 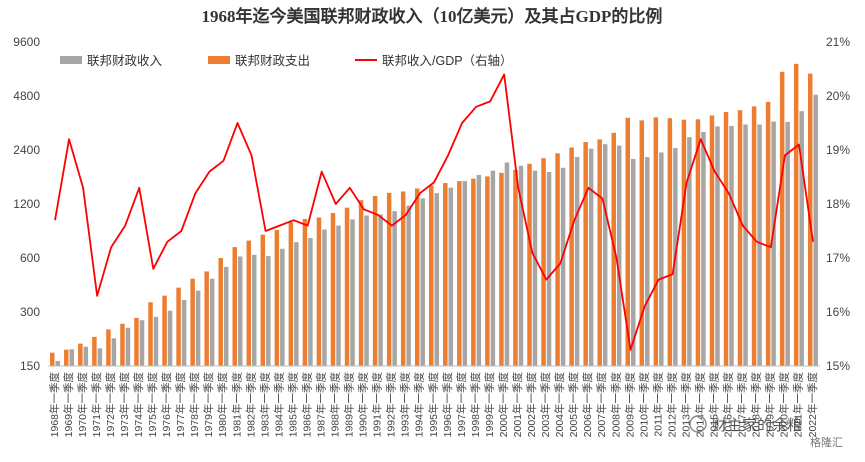 I want to click on x-tick-label: 1998年一季度, so click(x=475, y=405).